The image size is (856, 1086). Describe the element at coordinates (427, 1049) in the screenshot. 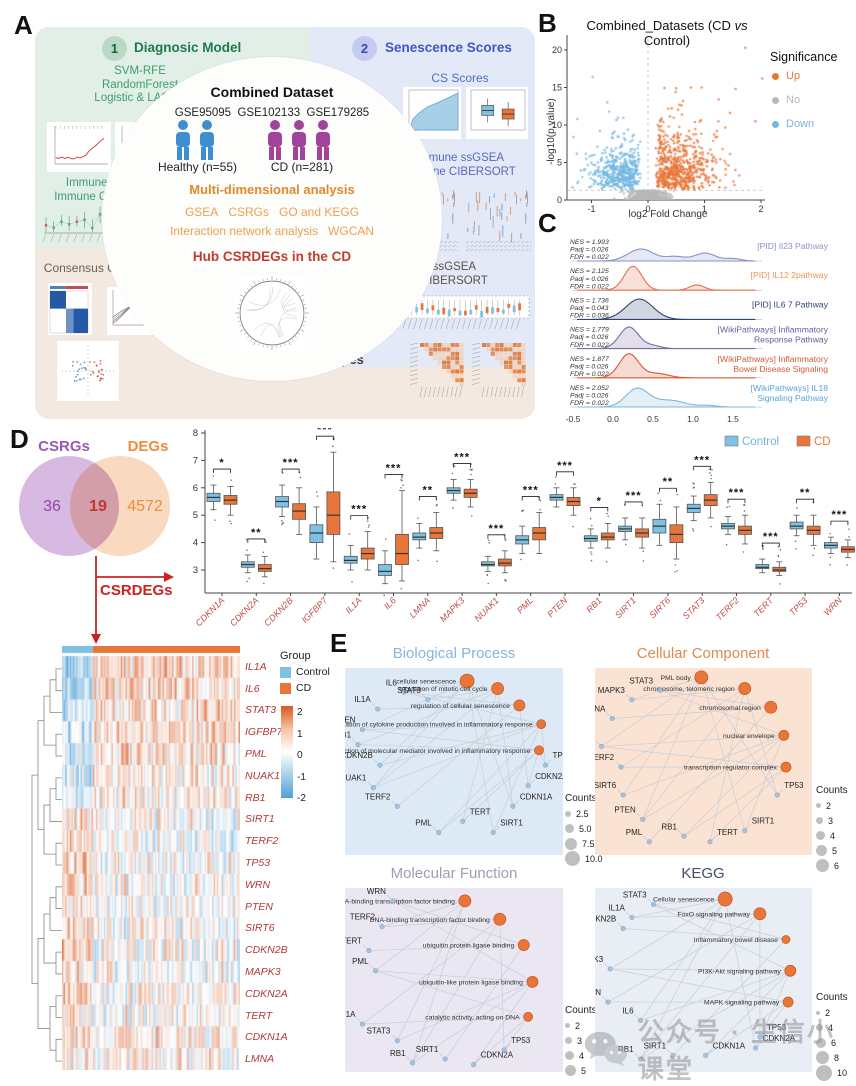

I see `gene-label: SIRT1` at that location.